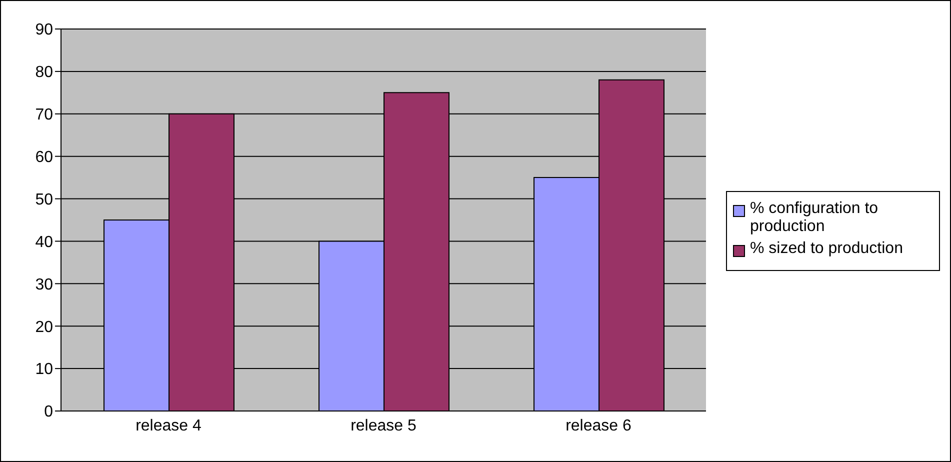 The height and width of the screenshot is (462, 951). I want to click on y-tick-label: 30, so click(44, 285).